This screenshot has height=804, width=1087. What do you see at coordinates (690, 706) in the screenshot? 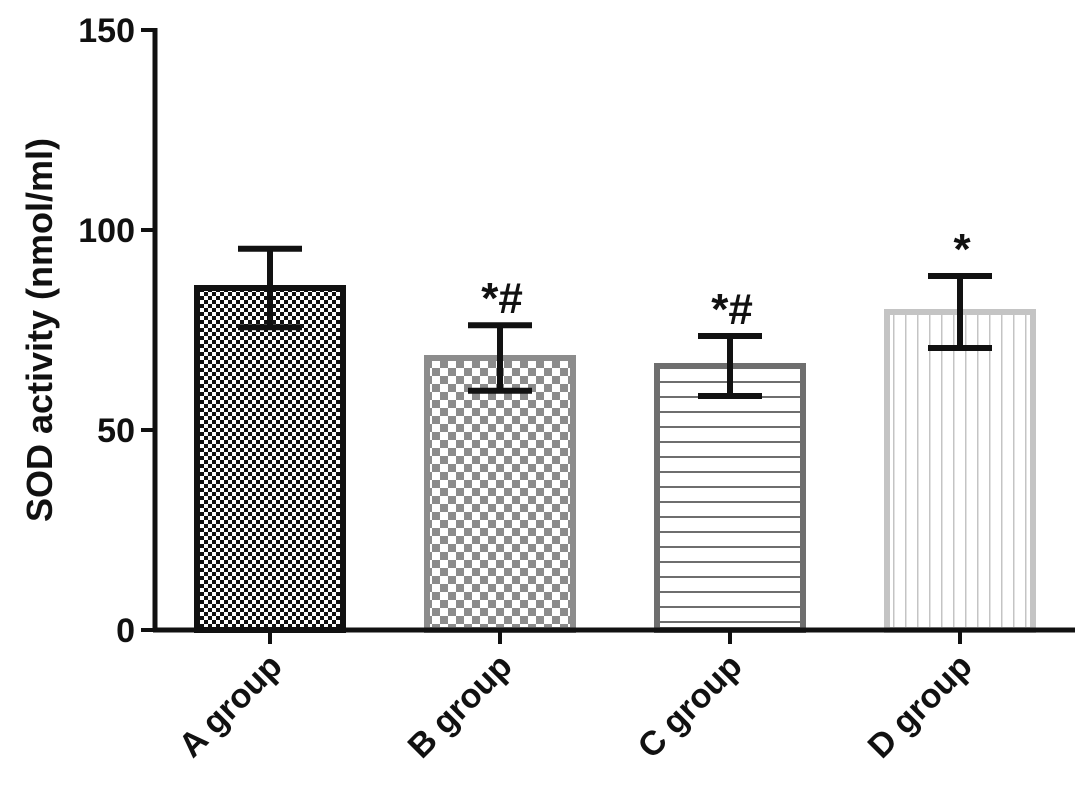
I see `x-tick-label: C group` at bounding box center [690, 706].